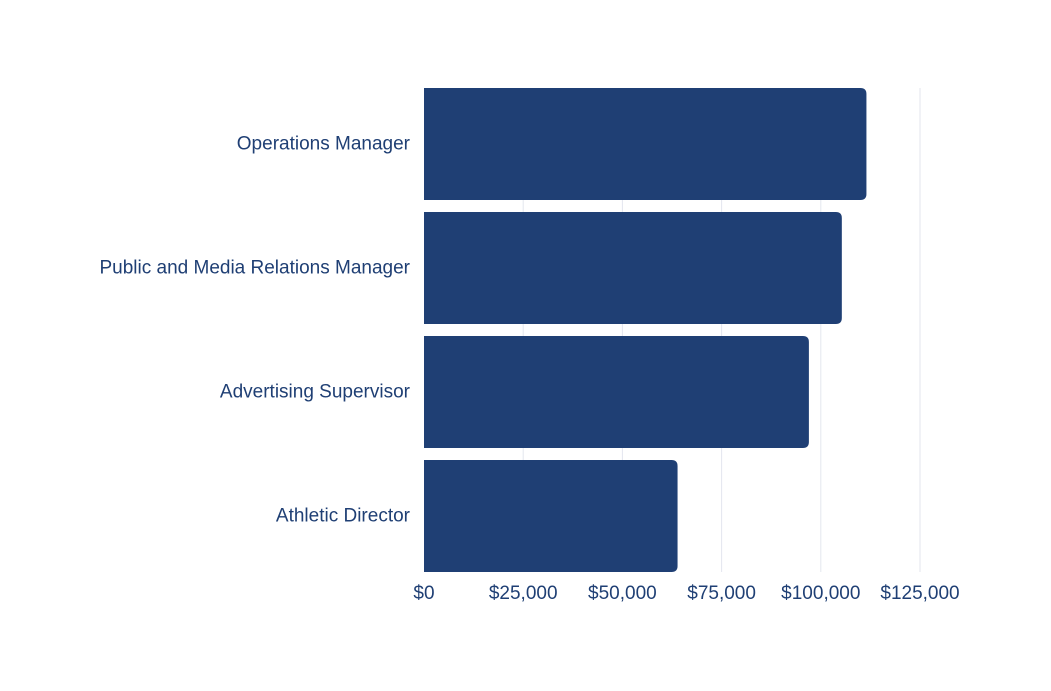  What do you see at coordinates (721, 593) in the screenshot?
I see `x-tick-label-3: $75,000` at bounding box center [721, 593].